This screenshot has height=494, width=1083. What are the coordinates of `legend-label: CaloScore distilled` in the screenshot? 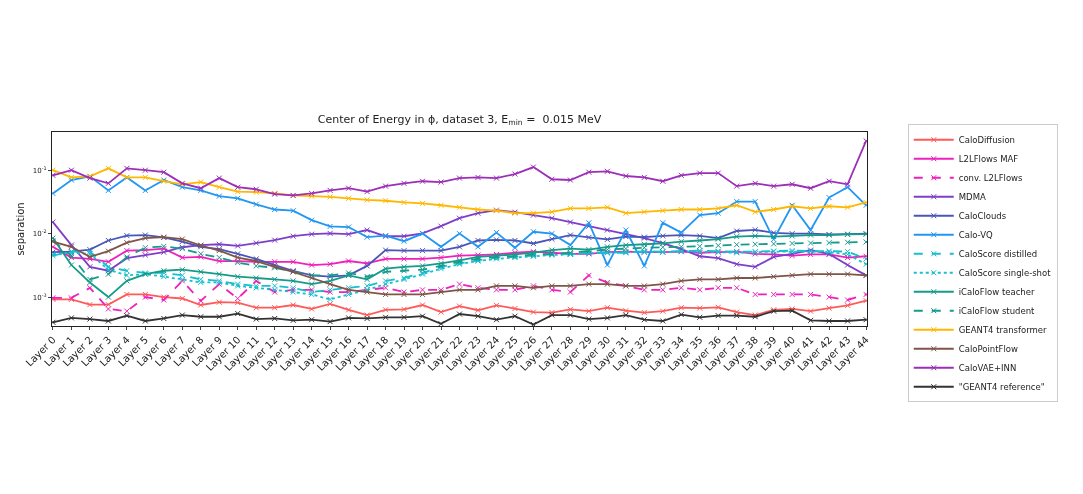 It's located at (998, 254).